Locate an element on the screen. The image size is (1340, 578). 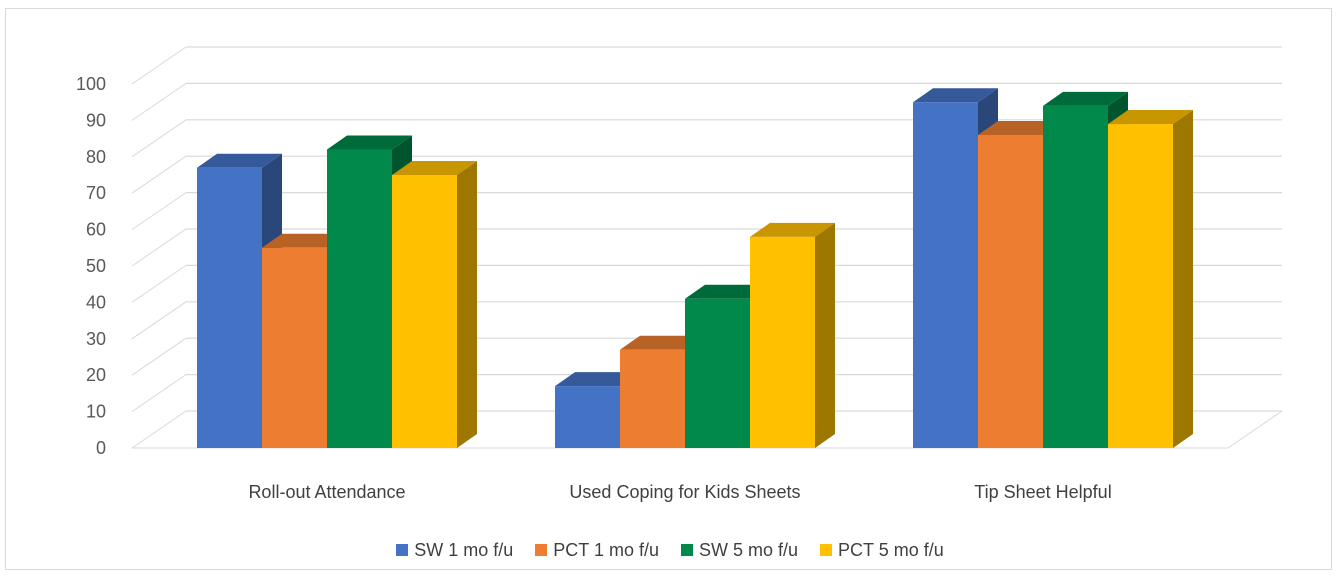
y-tick-label: 70 is located at coordinates (96, 193).